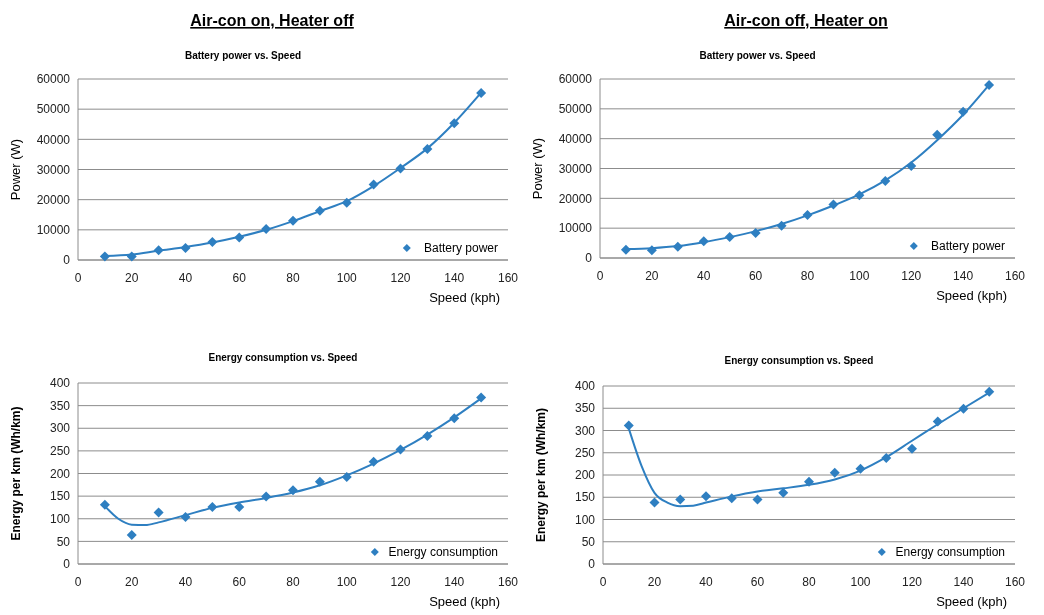 The width and height of the screenshot is (1044, 615). Describe the element at coordinates (806, 20) in the screenshot. I see `chart-title: Air-con off, Heater on` at that location.